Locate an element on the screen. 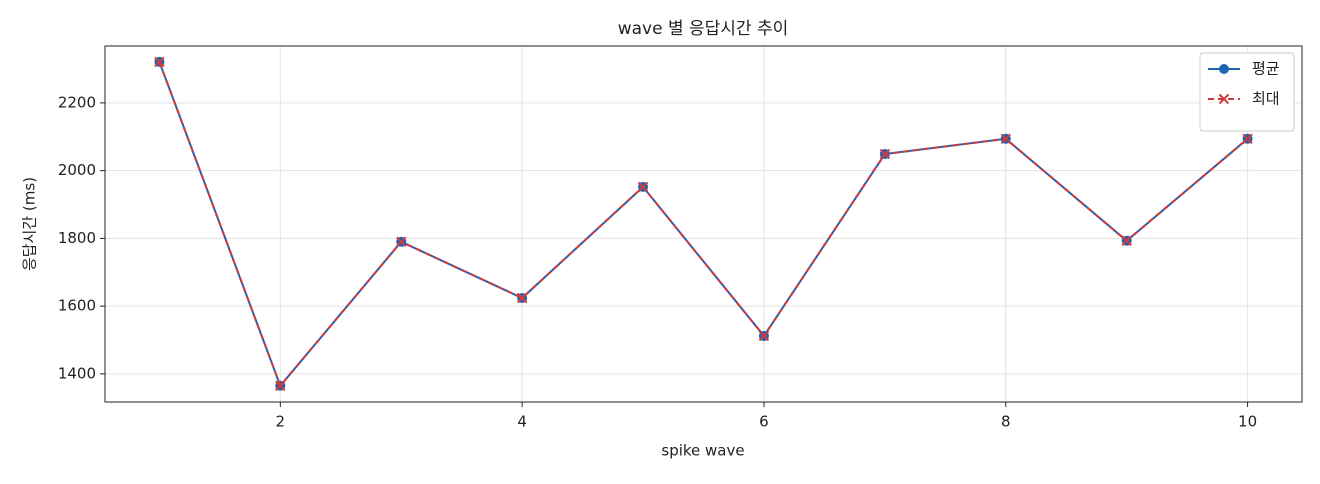 The width and height of the screenshot is (1320, 484). x-tick-label: 6 is located at coordinates (764, 422).